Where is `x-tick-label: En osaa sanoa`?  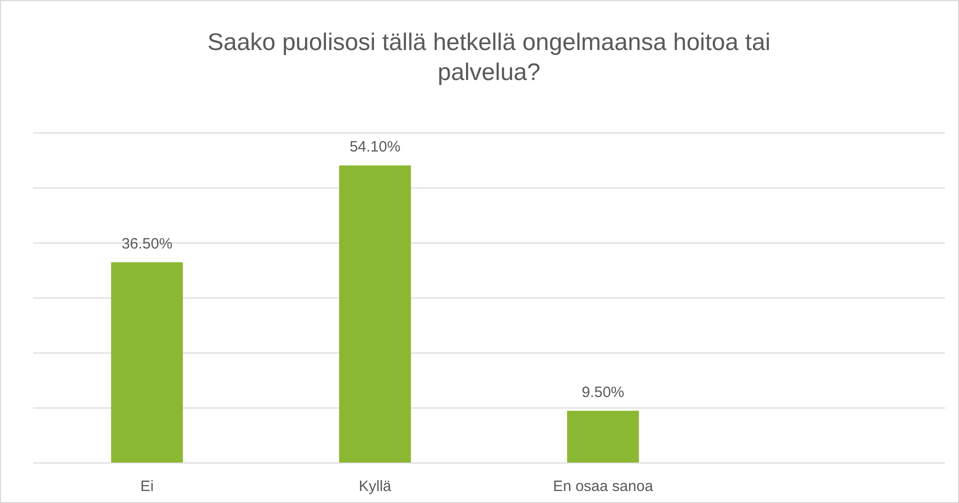 x-tick-label: En osaa sanoa is located at coordinates (603, 486).